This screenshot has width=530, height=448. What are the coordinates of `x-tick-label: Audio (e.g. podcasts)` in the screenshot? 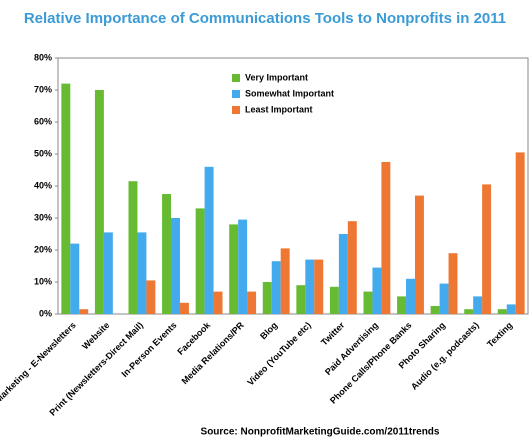 It's located at (445, 356).